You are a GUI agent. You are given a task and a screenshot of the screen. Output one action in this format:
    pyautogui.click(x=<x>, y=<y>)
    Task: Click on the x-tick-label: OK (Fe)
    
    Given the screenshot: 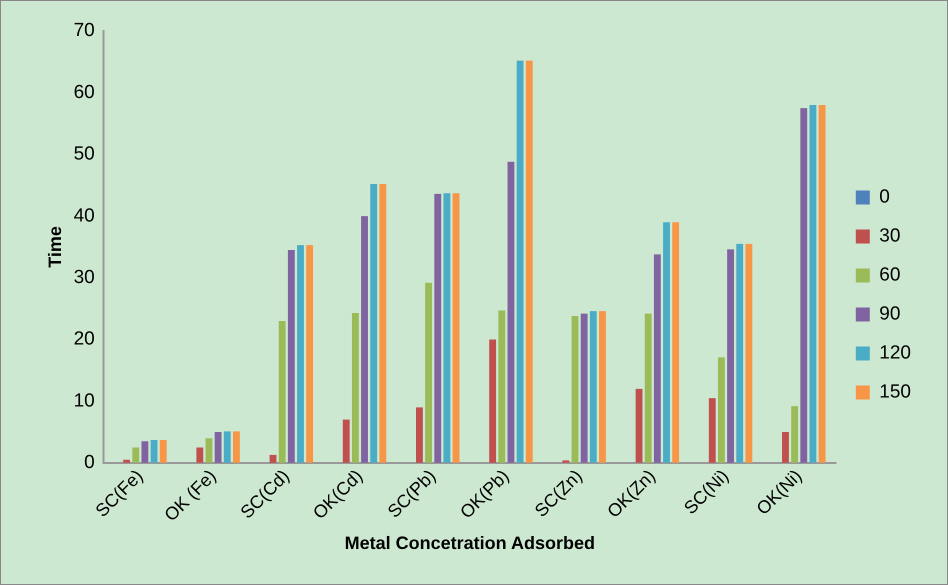 What is the action you would take?
    pyautogui.click(x=190, y=496)
    